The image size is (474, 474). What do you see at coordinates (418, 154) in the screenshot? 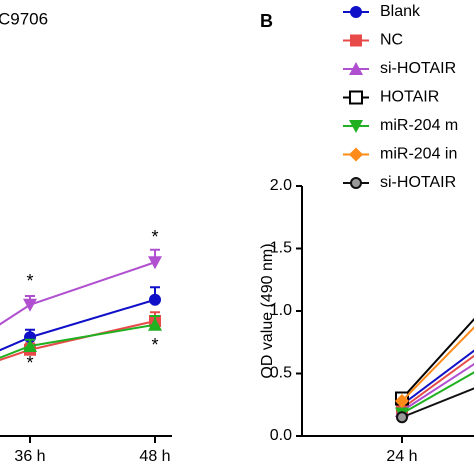
I see `legend-label: miR-204 in` at bounding box center [418, 154].